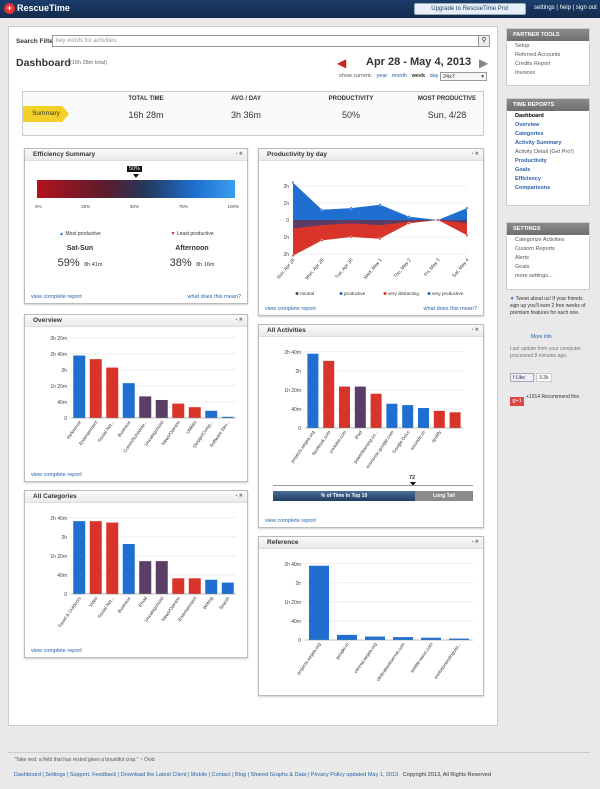  What do you see at coordinates (192, 248) in the screenshot?
I see `least-productive-day: Afternoon` at bounding box center [192, 248].